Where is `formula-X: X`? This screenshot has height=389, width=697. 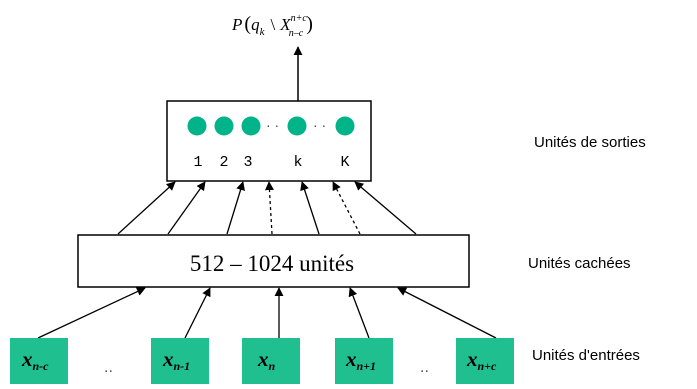
formula-X: X is located at coordinates (285, 24).